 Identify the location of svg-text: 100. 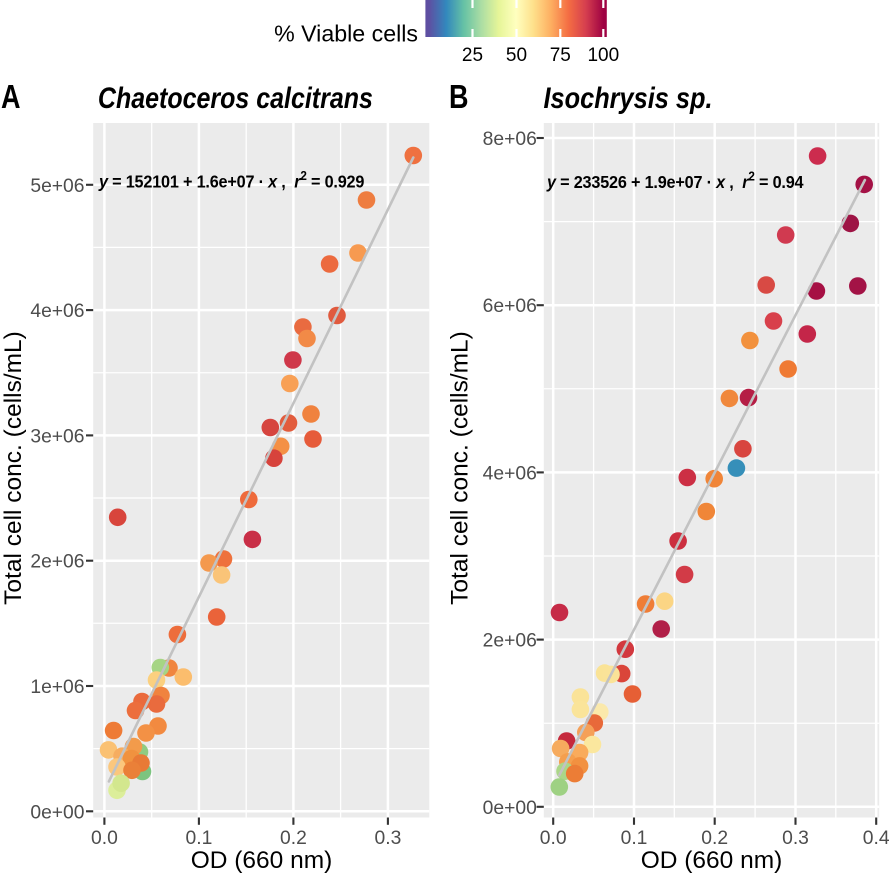
(603, 55).